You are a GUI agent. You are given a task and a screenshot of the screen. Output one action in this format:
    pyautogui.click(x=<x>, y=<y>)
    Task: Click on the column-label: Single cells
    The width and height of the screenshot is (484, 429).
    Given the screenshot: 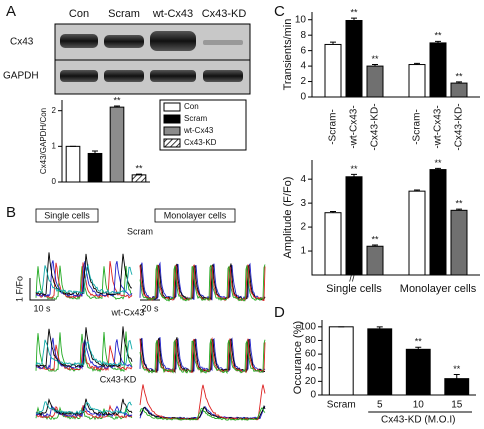 What is the action you would take?
    pyautogui.click(x=67, y=215)
    